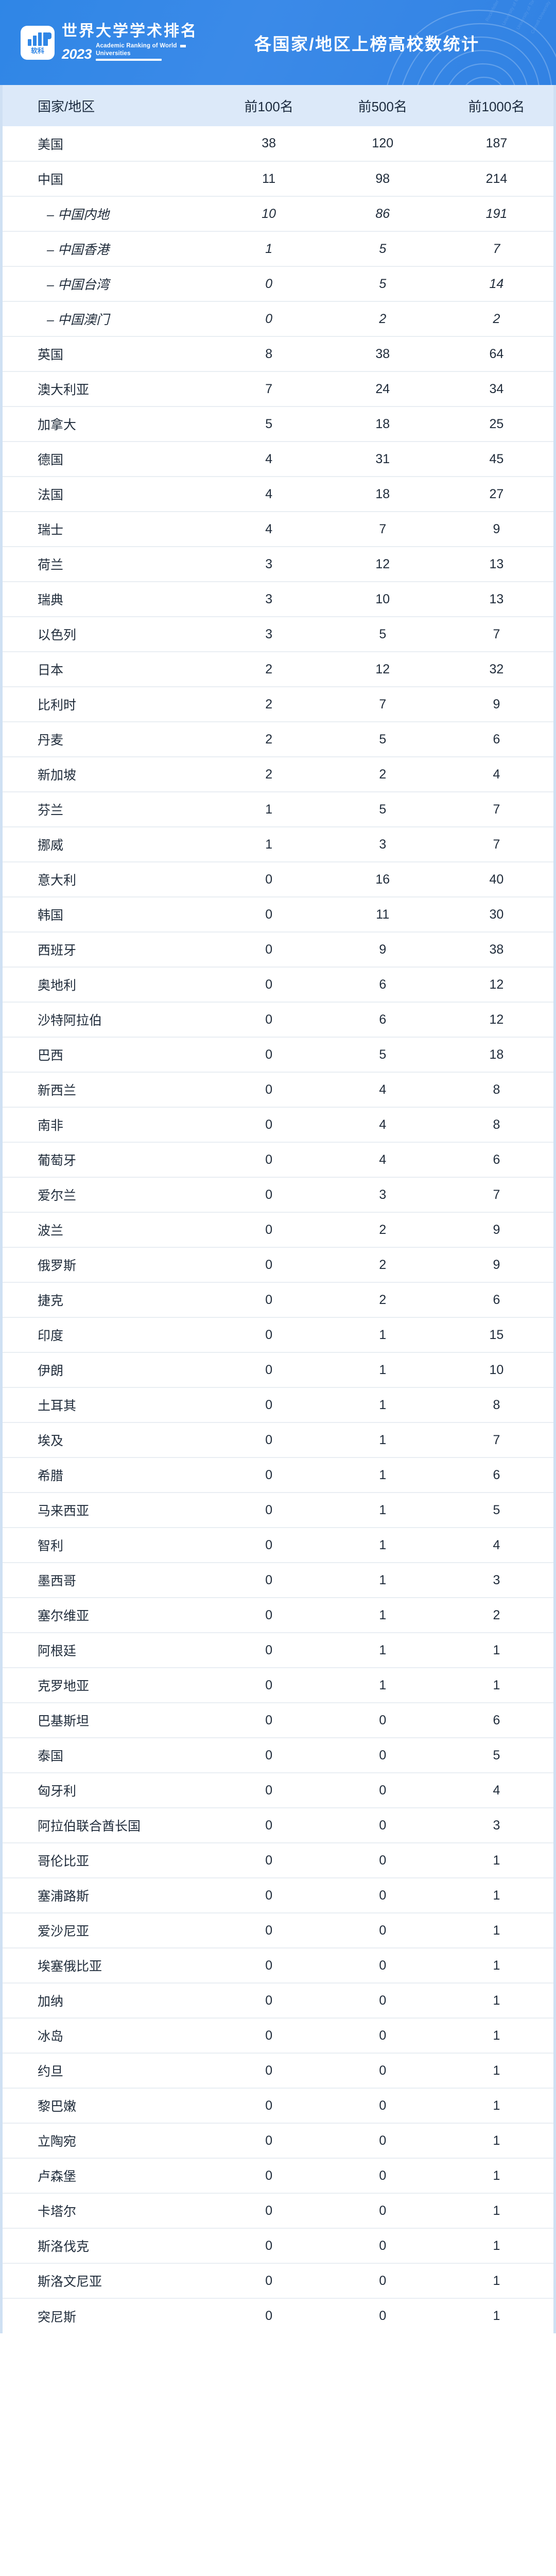 This screenshot has width=556, height=2576. Describe the element at coordinates (496, 459) in the screenshot. I see `cell-top1000: 45` at that location.